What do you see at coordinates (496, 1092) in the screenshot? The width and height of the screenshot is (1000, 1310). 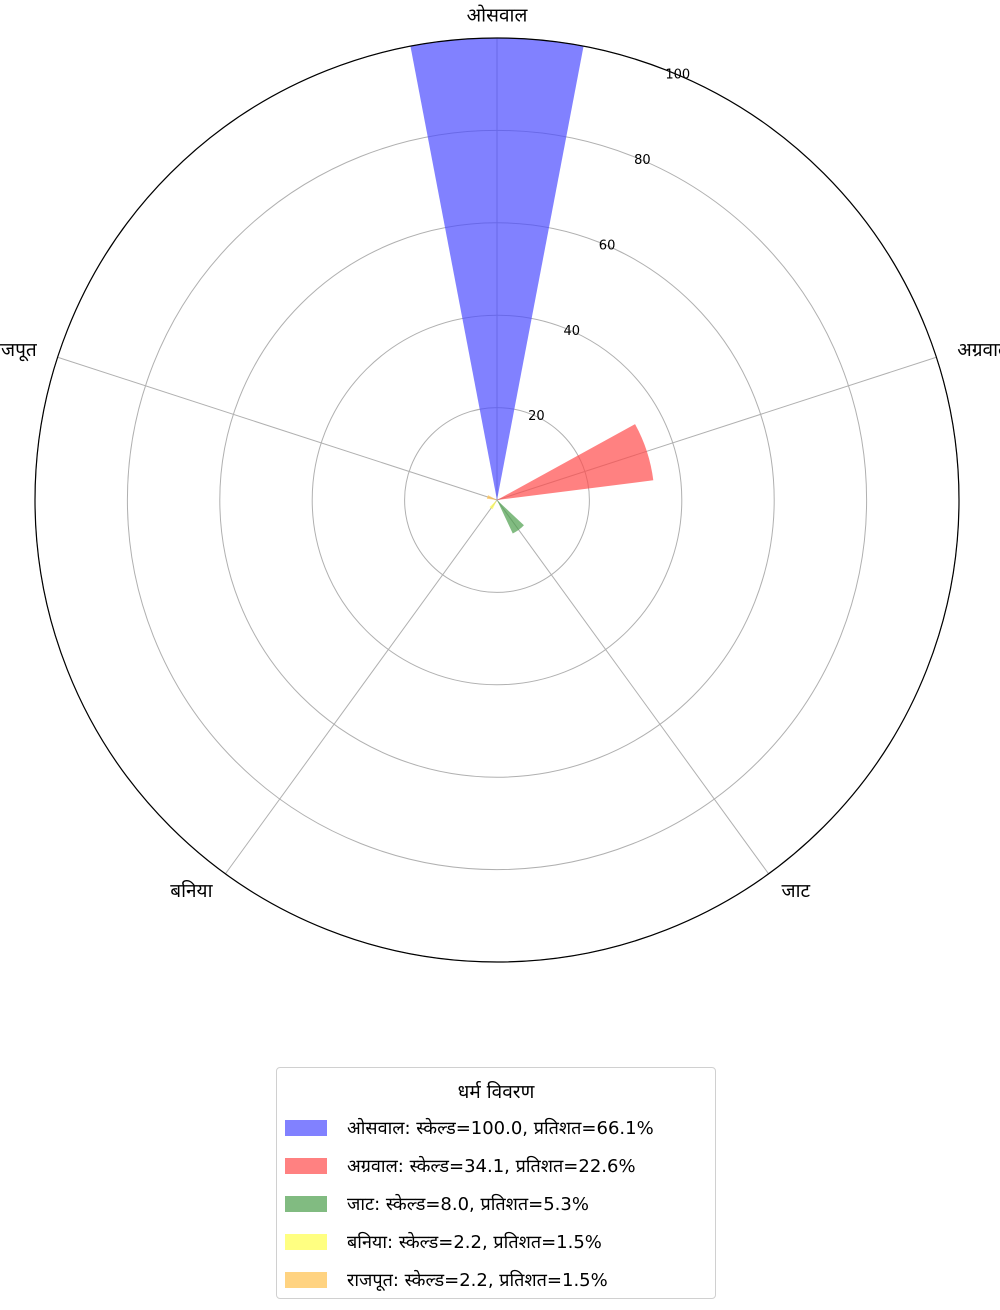 I see `legend-title: धर्म विवरण` at bounding box center [496, 1092].